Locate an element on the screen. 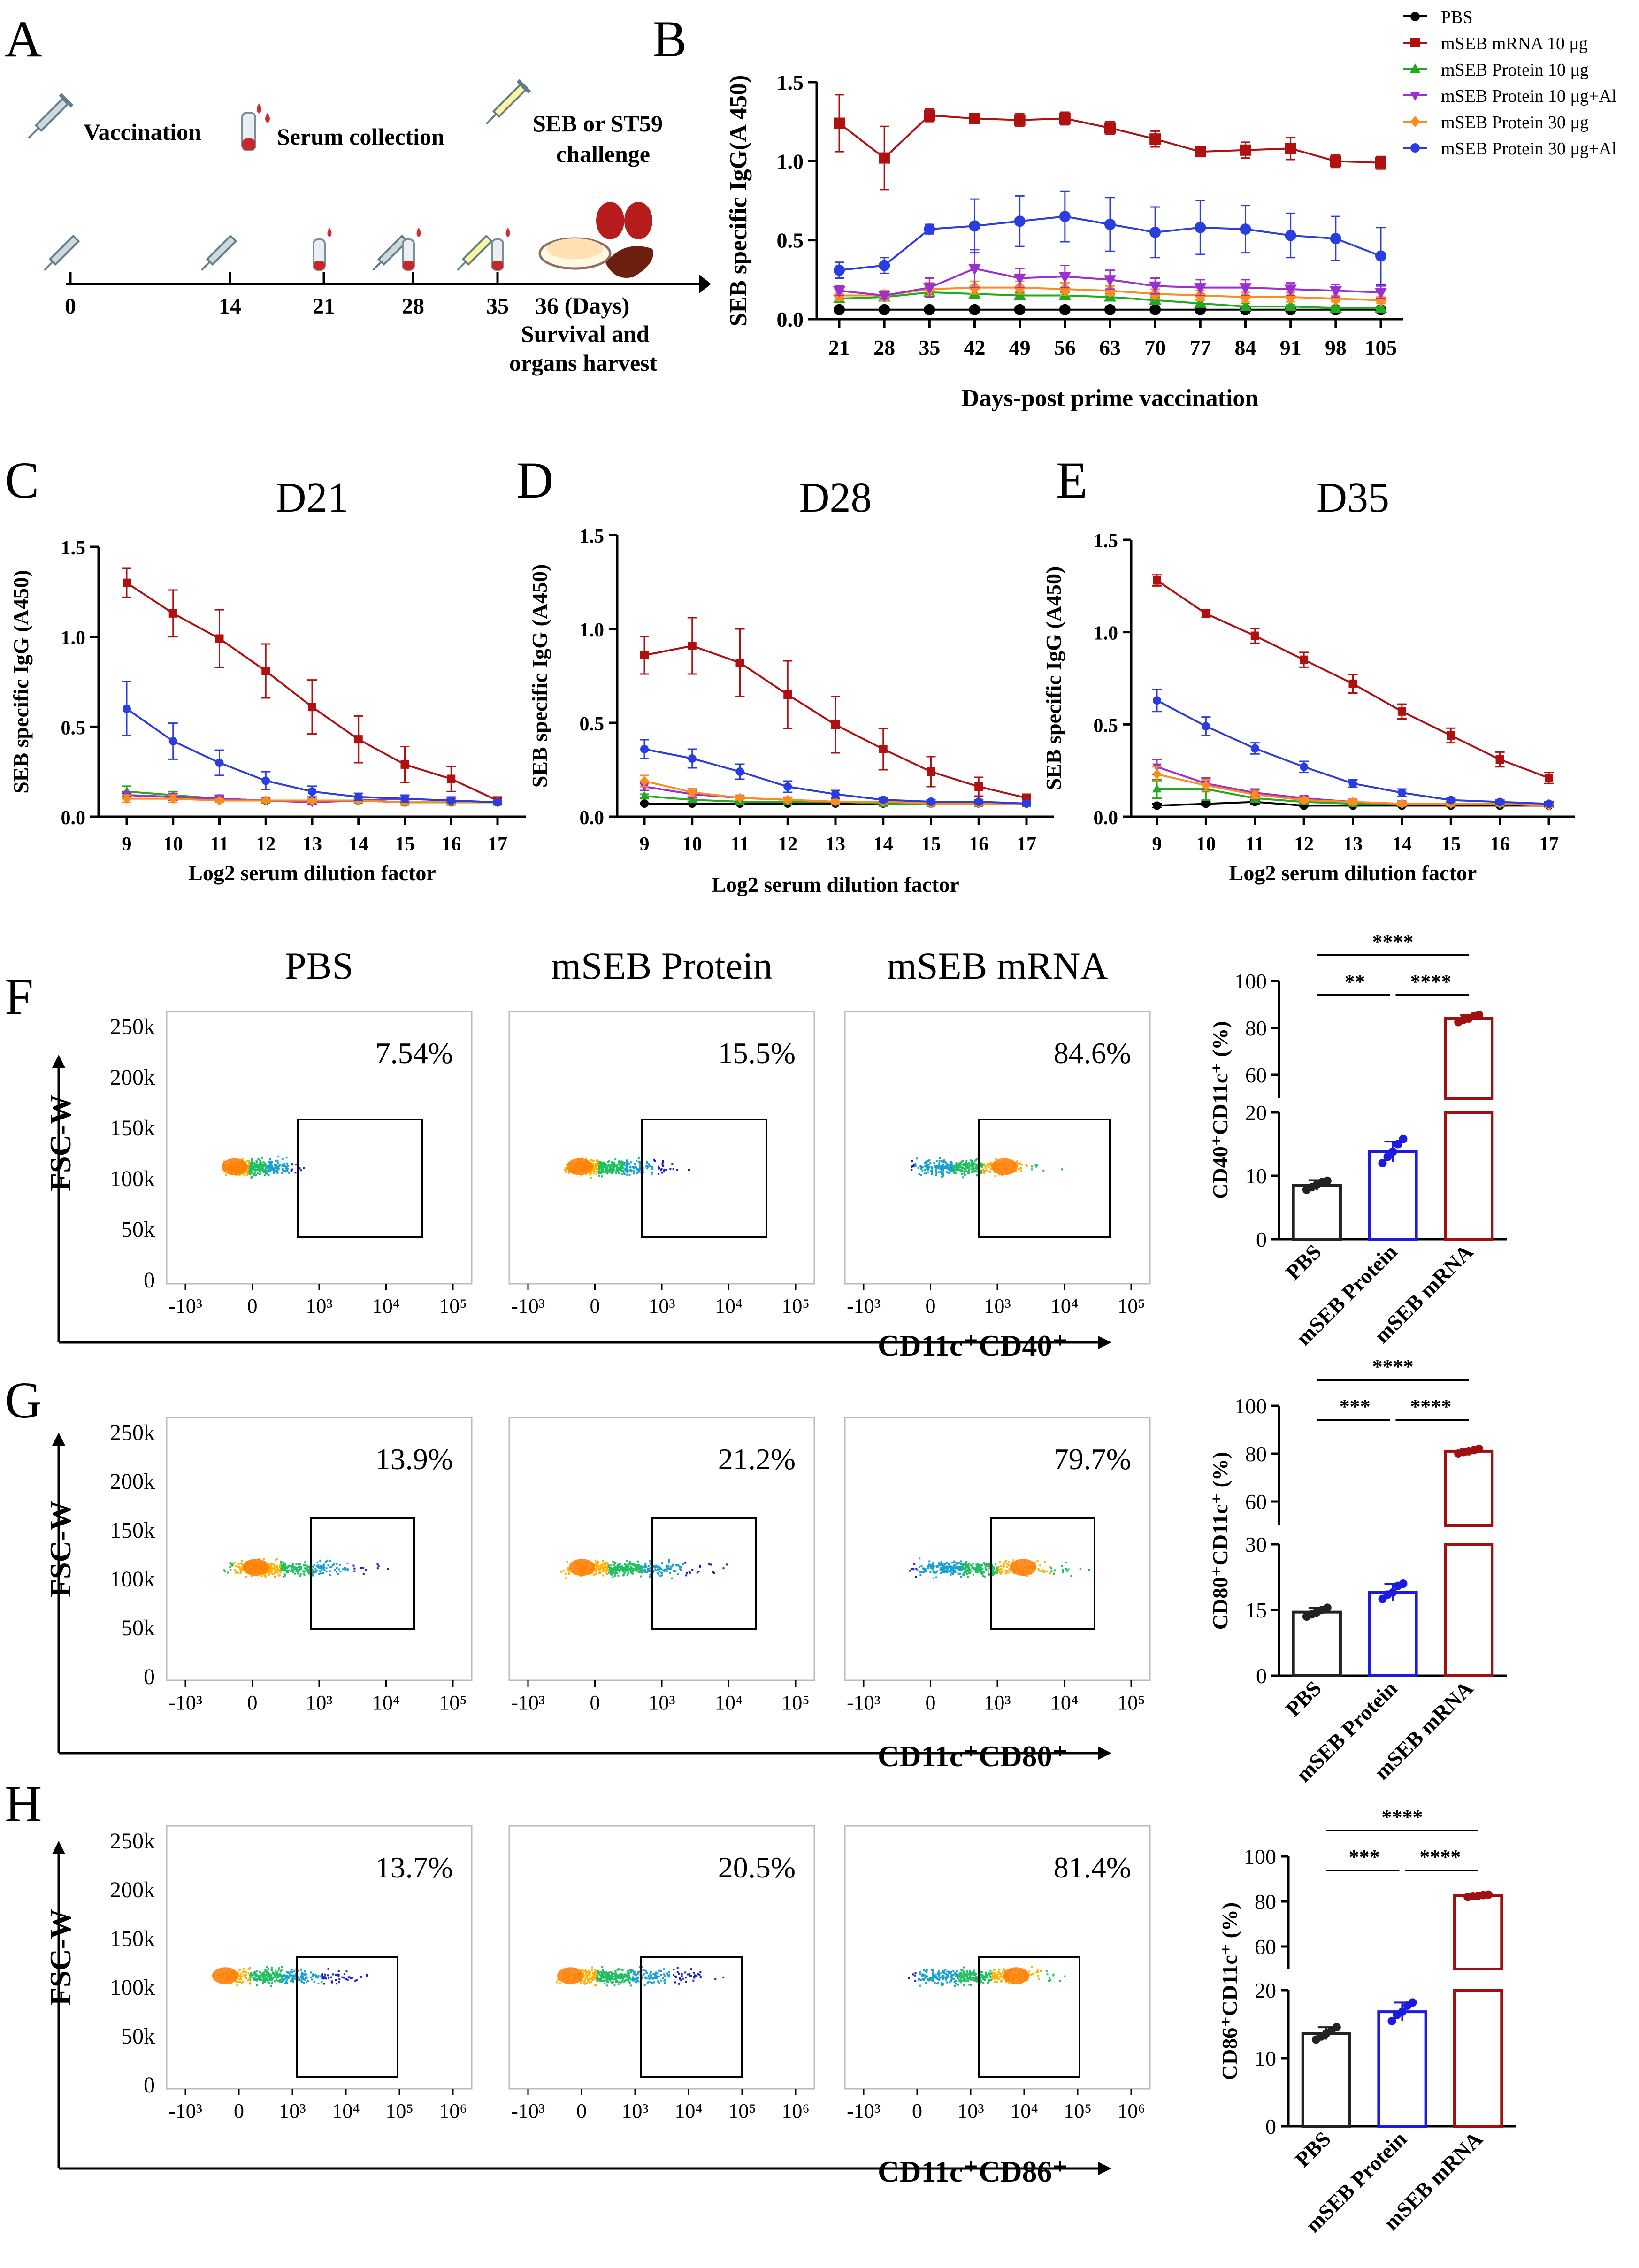 The width and height of the screenshot is (1639, 2268). legend-label: mSEB Protein 30 μg+Al is located at coordinates (1528, 149).